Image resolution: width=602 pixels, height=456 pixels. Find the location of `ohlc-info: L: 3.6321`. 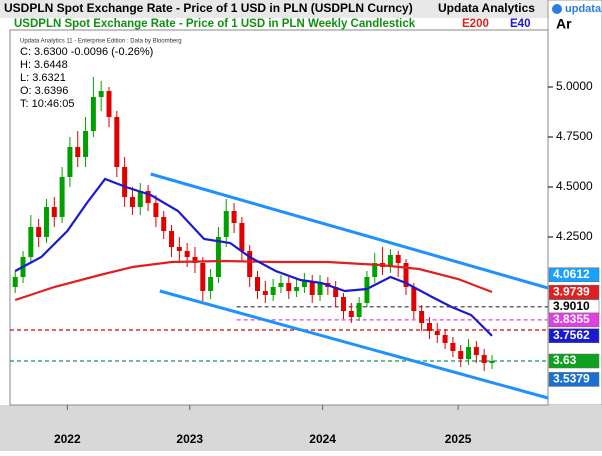

ohlc-info: L: 3.6321 is located at coordinates (43, 78).